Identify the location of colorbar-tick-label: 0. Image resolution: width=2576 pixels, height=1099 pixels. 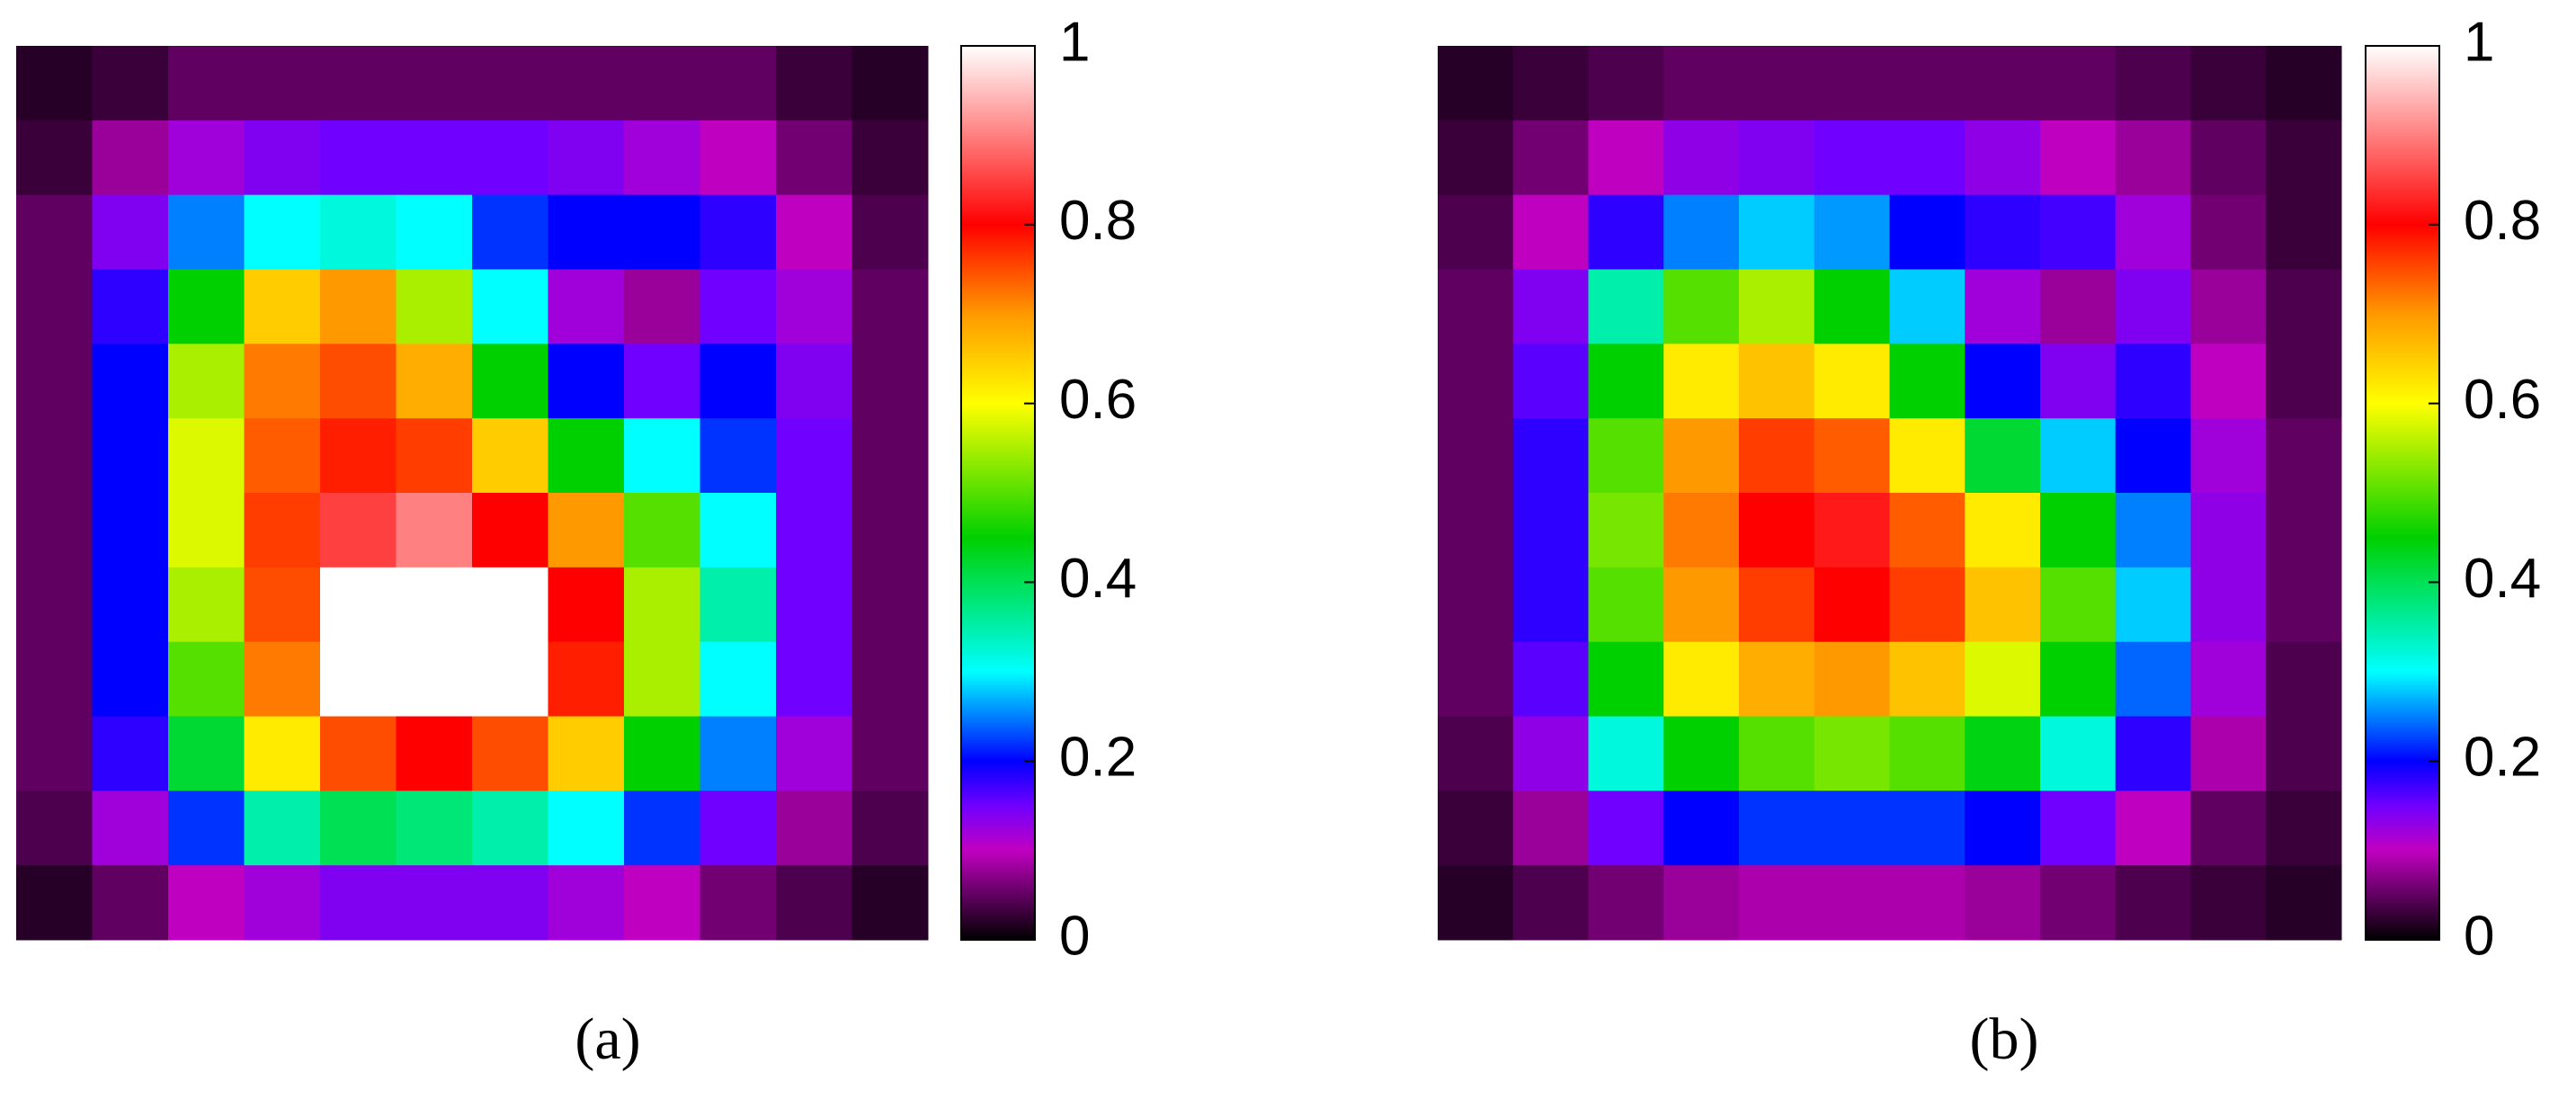
(2479, 936).